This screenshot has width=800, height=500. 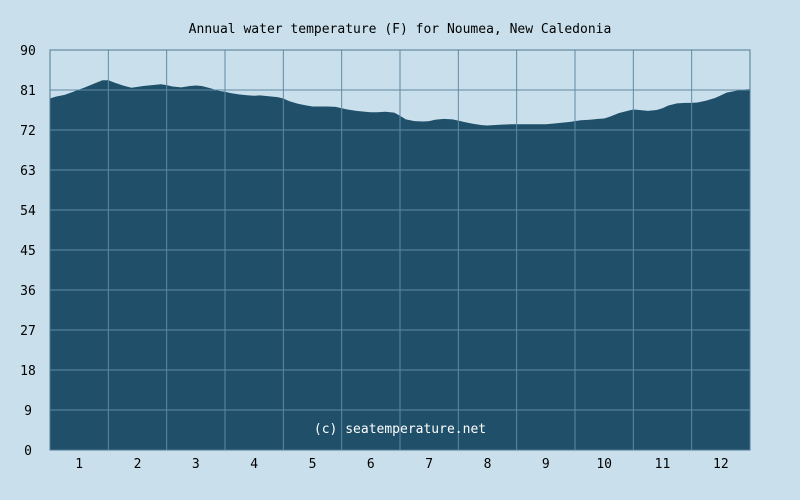 I want to click on y-tick-label: 72, so click(x=28, y=131).